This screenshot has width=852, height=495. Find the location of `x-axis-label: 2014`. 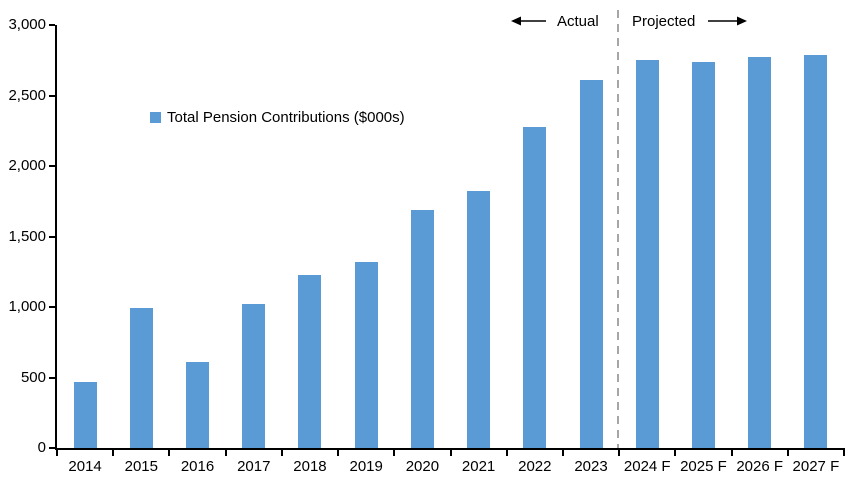

x-axis-label: 2014 is located at coordinates (85, 466).